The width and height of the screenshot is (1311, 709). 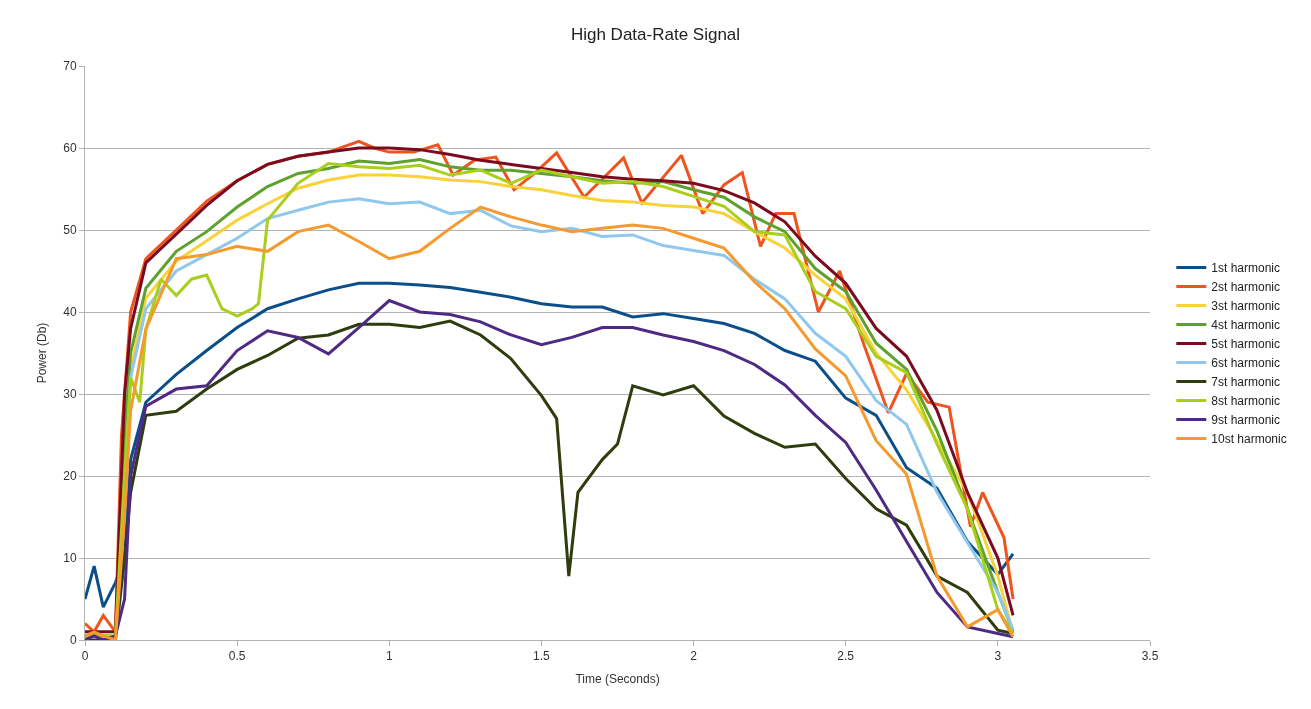 What do you see at coordinates (70, 558) in the screenshot?
I see `y-tick-label: 10` at bounding box center [70, 558].